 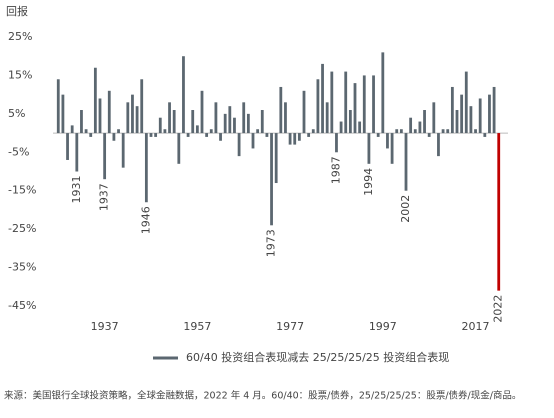 I want to click on y-tick-label: -15%, so click(x=22, y=190).